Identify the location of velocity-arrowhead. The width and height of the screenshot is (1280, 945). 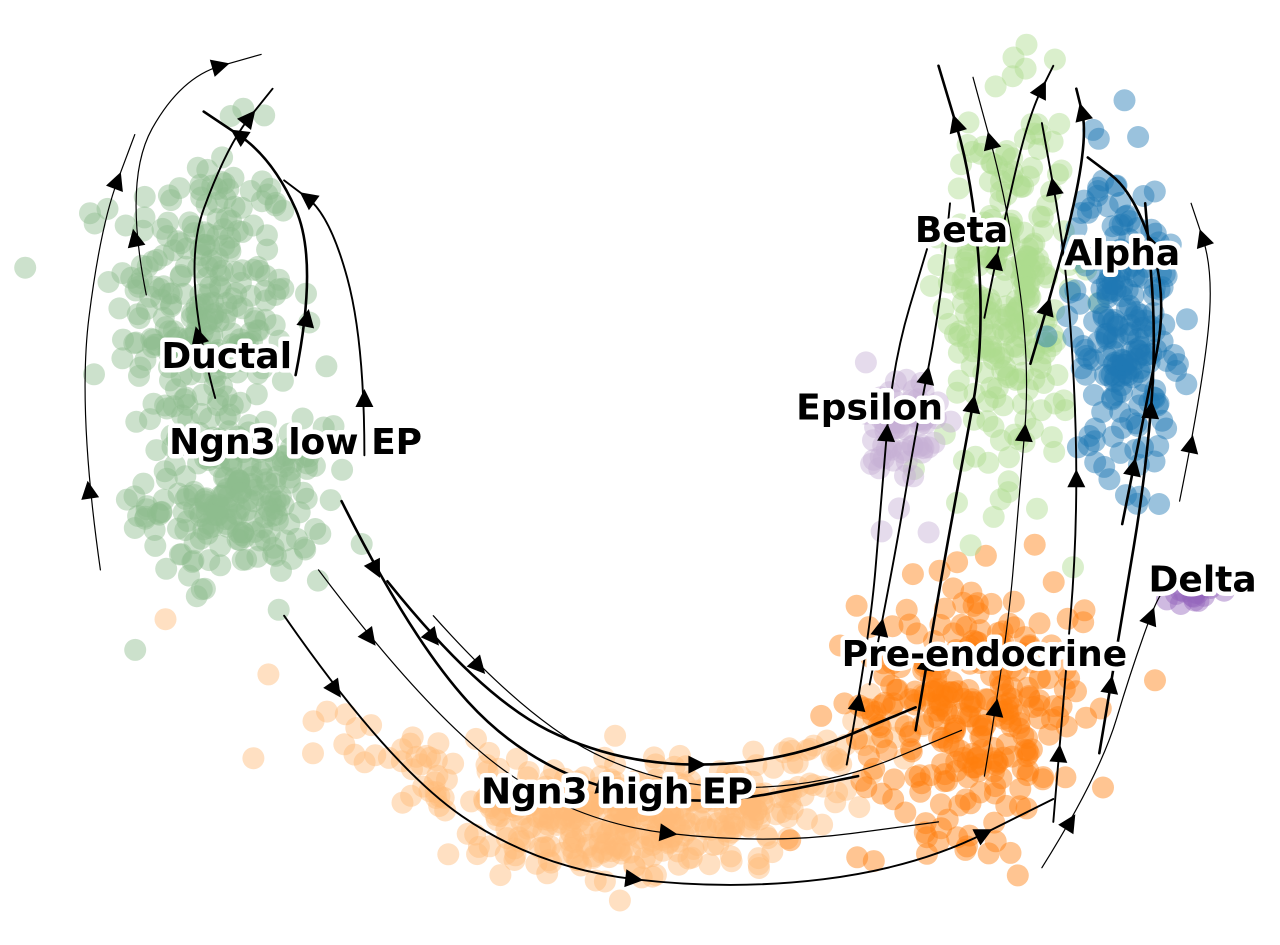
(1132, 467).